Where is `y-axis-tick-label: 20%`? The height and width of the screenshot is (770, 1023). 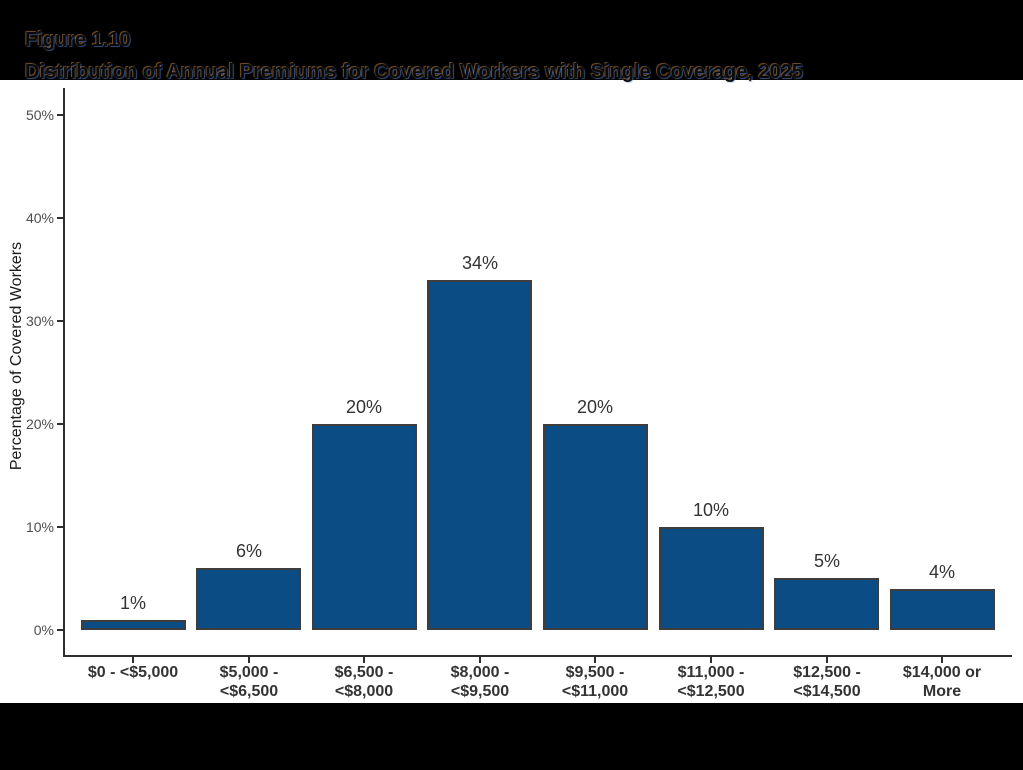 y-axis-tick-label: 20% is located at coordinates (39, 424).